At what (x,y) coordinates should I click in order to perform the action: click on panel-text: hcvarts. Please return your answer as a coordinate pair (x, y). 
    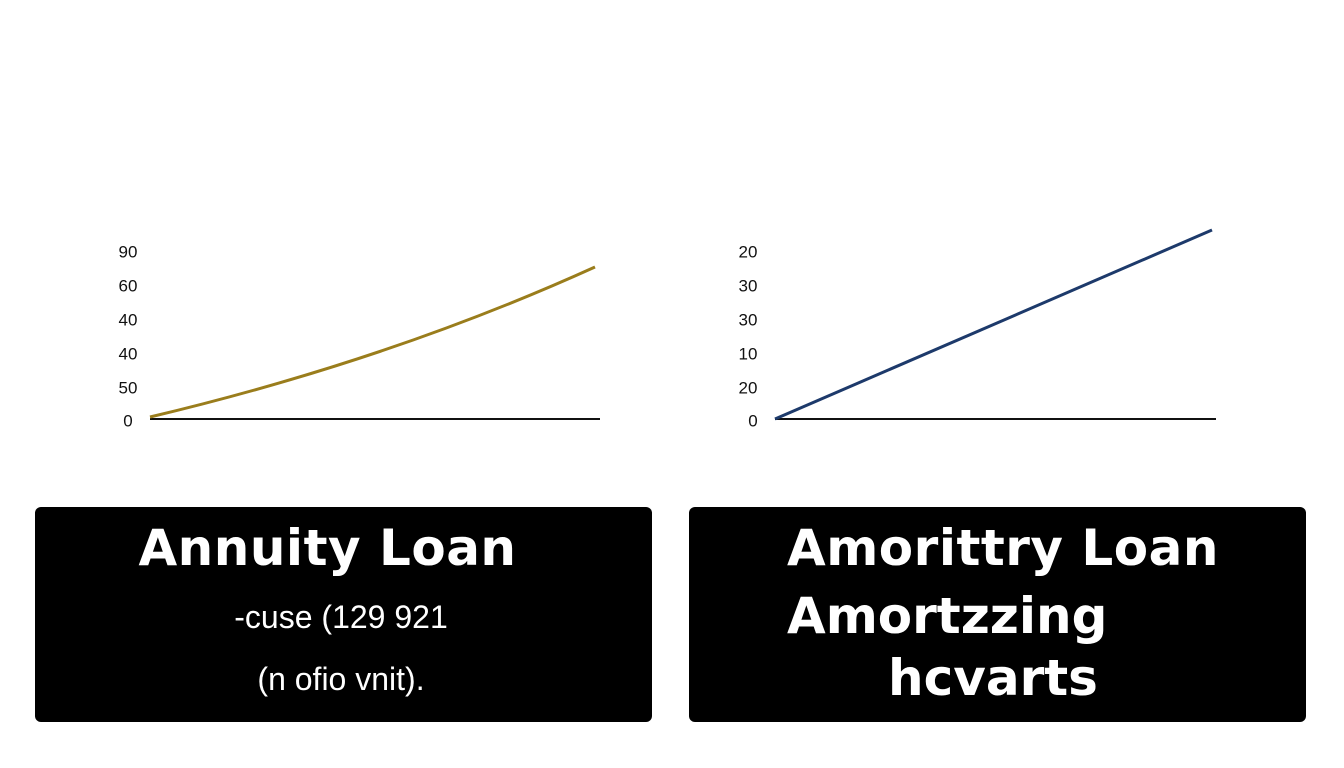
    Looking at the image, I should click on (993, 678).